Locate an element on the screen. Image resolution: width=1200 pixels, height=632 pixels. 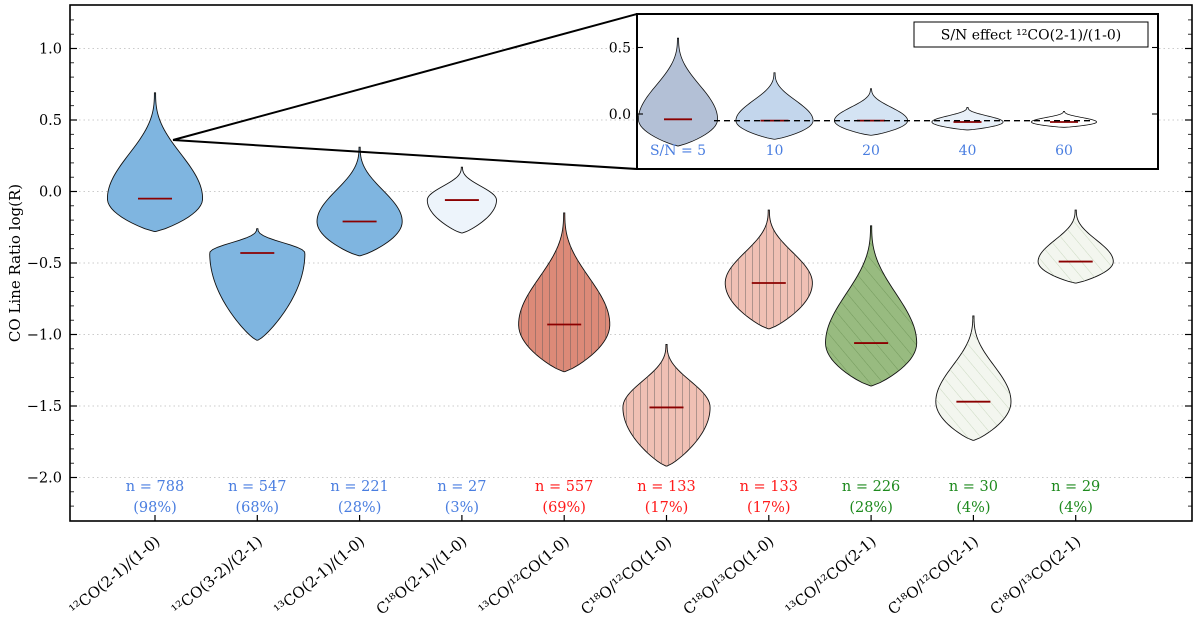
x-tick-label: C¹⁸O/¹²CO(2-1) is located at coordinates (933, 575).